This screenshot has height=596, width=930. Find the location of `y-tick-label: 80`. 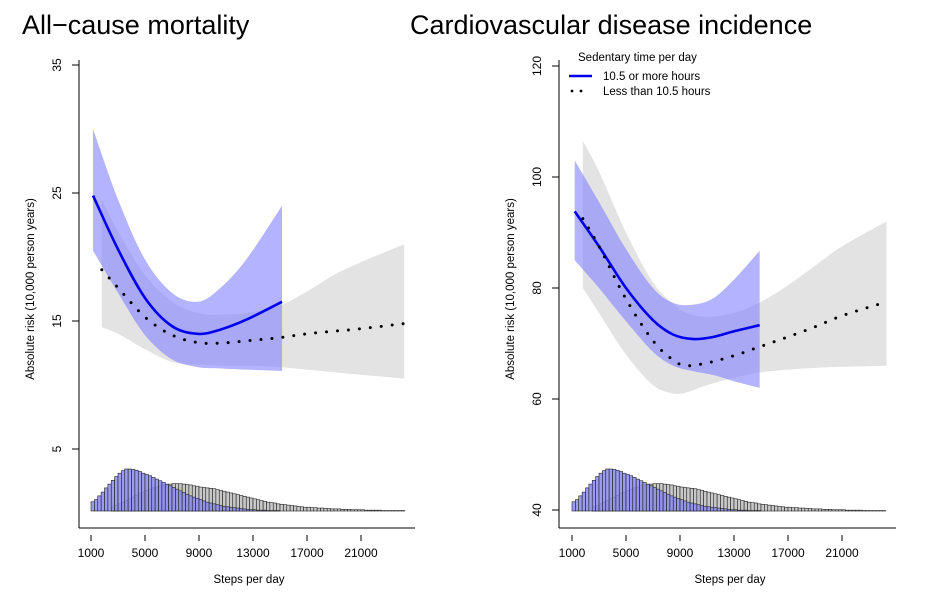

y-tick-label: 80 is located at coordinates (537, 288).